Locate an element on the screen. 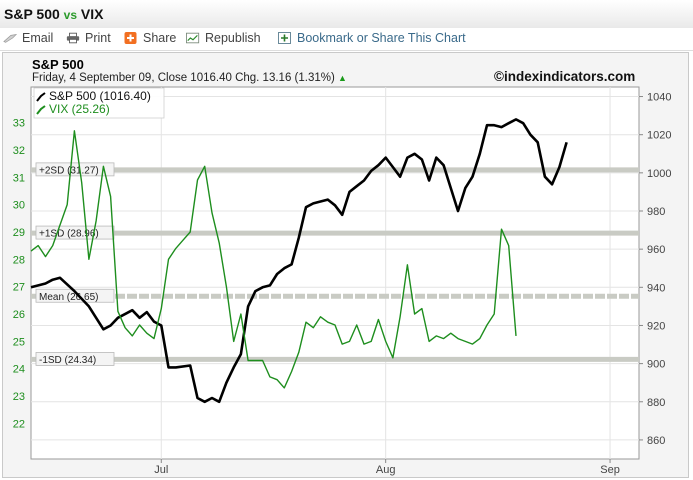 Image resolution: width=693 pixels, height=480 pixels. right-tick-label-3: 920 is located at coordinates (656, 326).